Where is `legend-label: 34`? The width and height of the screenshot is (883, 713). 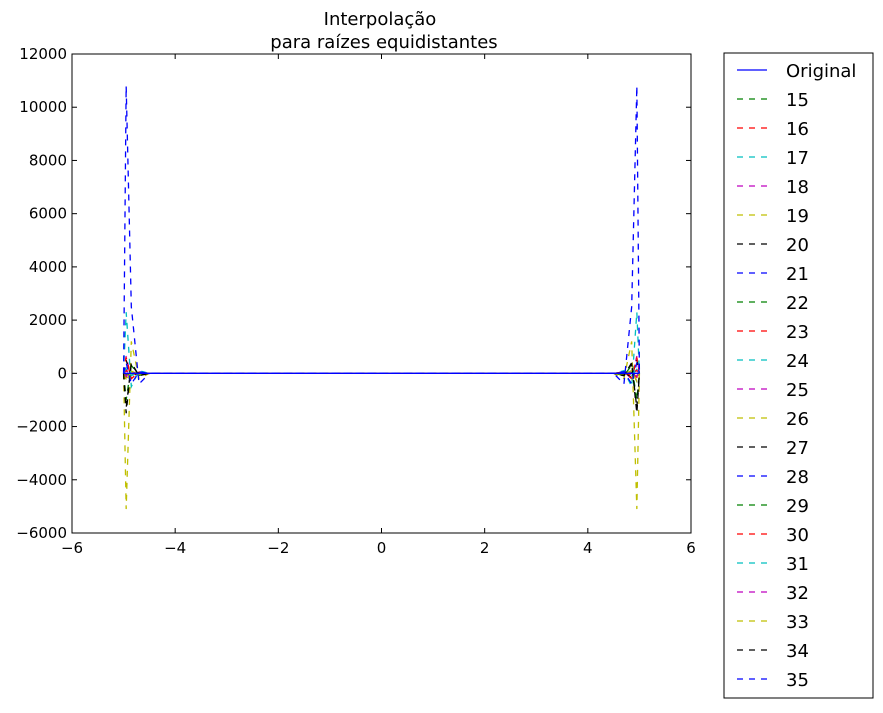
legend-label: 34 is located at coordinates (797, 651).